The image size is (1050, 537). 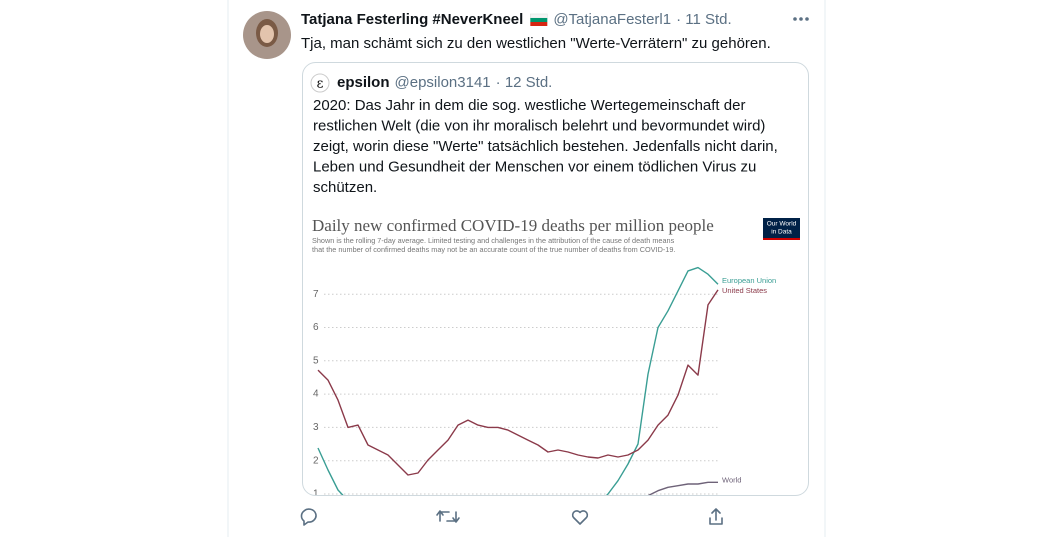 What do you see at coordinates (524, 82) in the screenshot?
I see `quote-timestamp: · 12 Std.` at bounding box center [524, 82].